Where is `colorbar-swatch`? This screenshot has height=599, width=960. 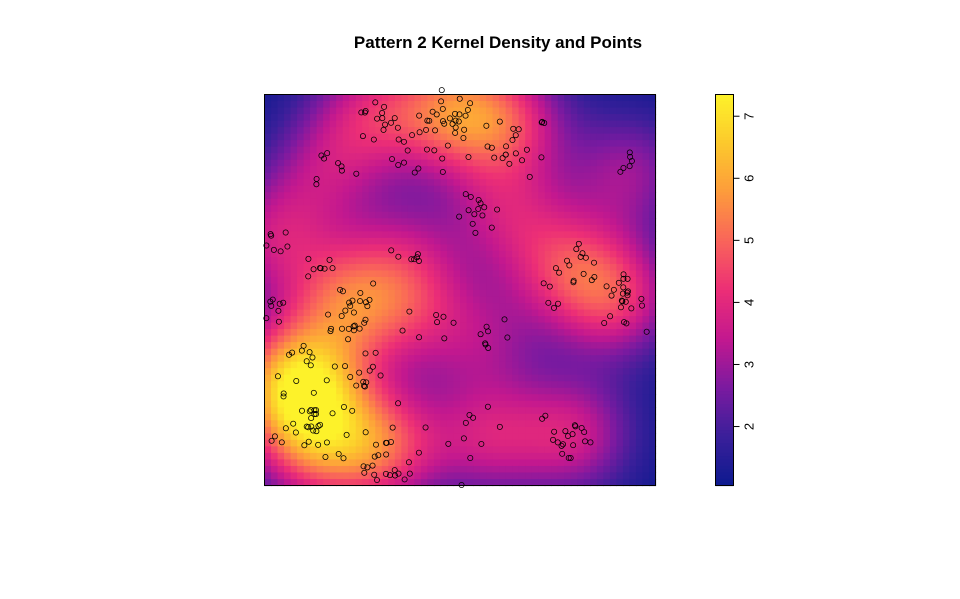
colorbar-swatch is located at coordinates (724, 161).